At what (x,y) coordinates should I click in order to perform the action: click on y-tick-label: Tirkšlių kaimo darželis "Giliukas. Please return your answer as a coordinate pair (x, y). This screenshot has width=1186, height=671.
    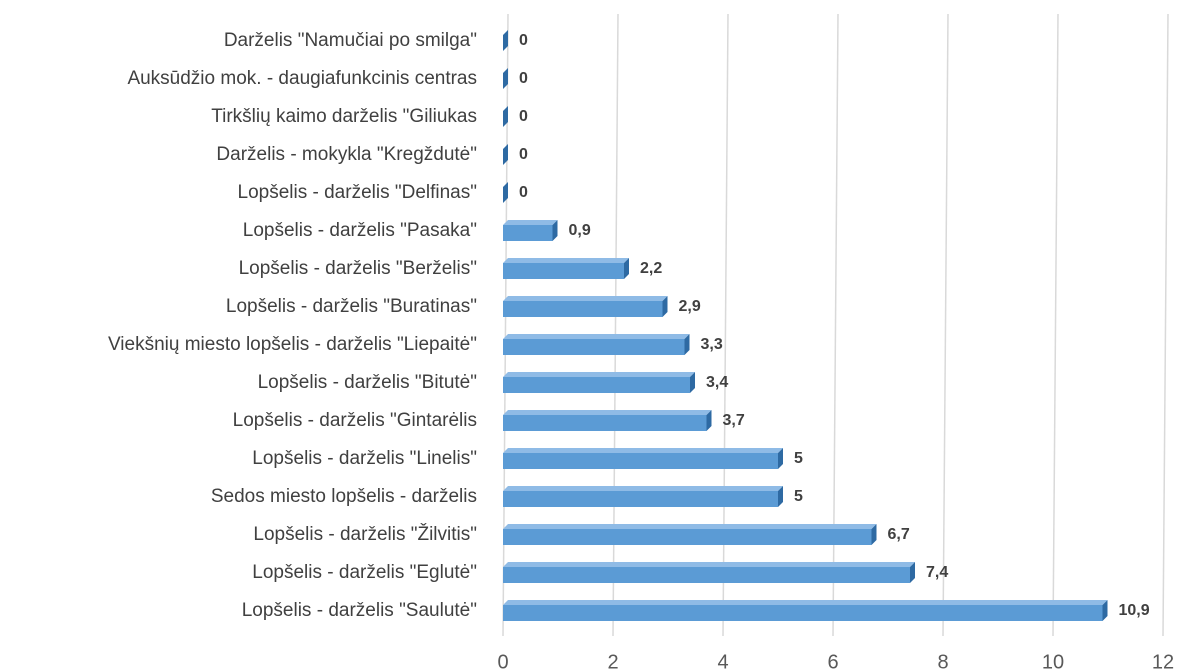
    Looking at the image, I should click on (344, 116).